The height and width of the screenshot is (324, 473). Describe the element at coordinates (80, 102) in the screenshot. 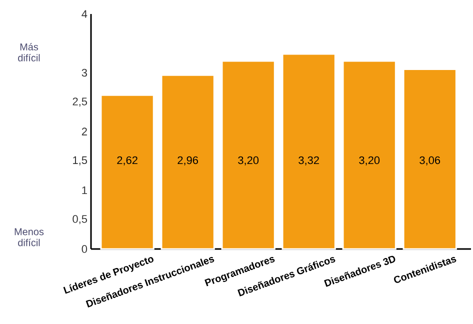

I see `y-tick-label: 2,5` at that location.